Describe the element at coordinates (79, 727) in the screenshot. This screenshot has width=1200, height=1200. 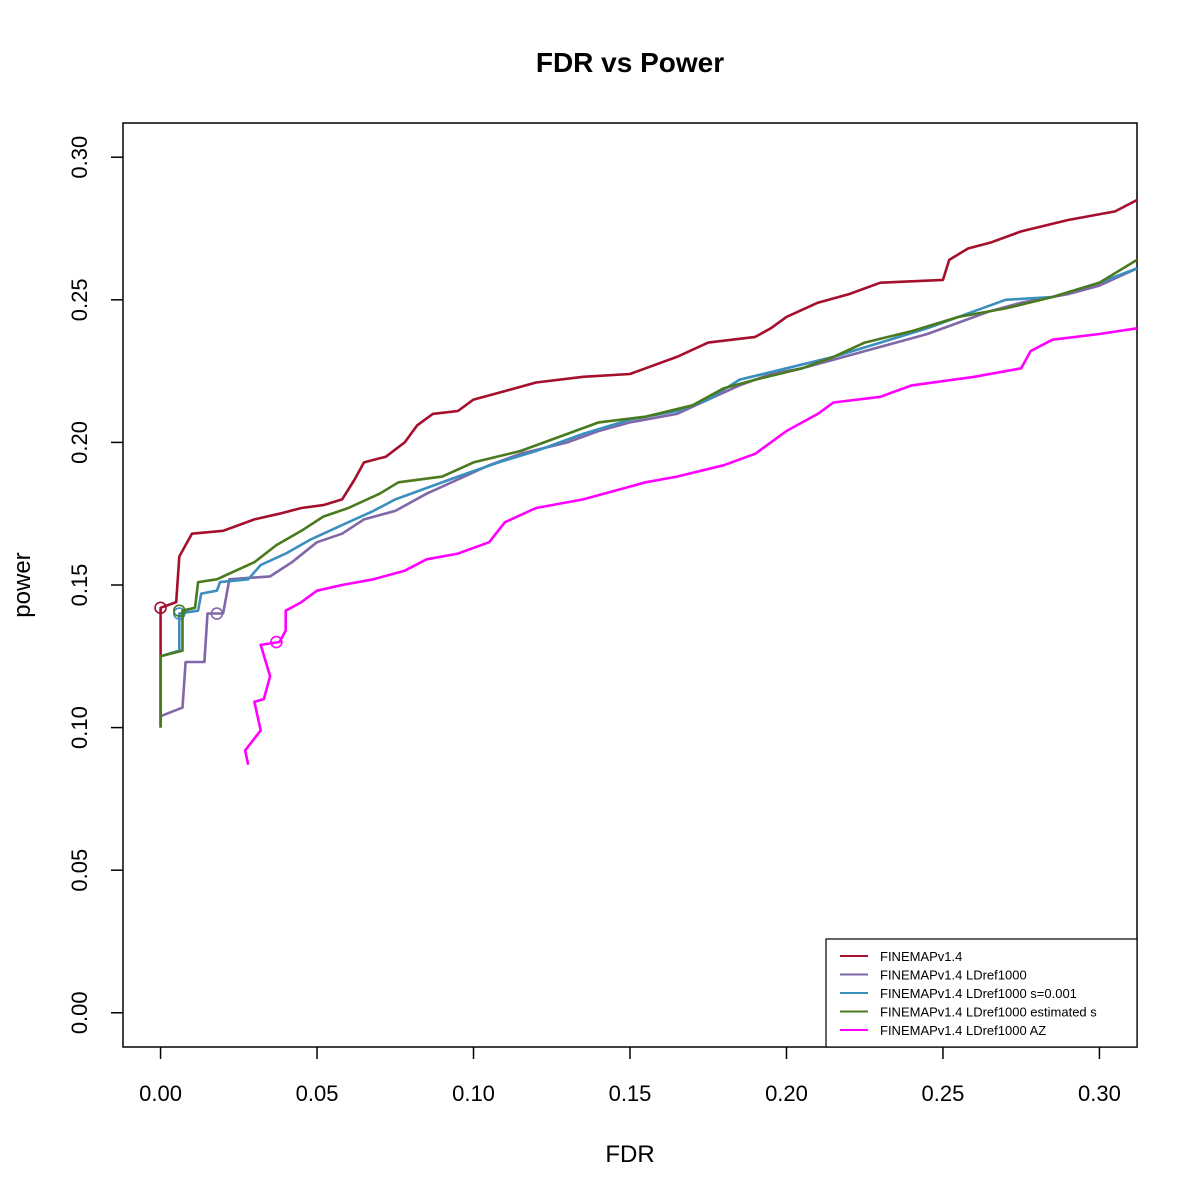
I see `y-tick-label: 0.10` at that location.